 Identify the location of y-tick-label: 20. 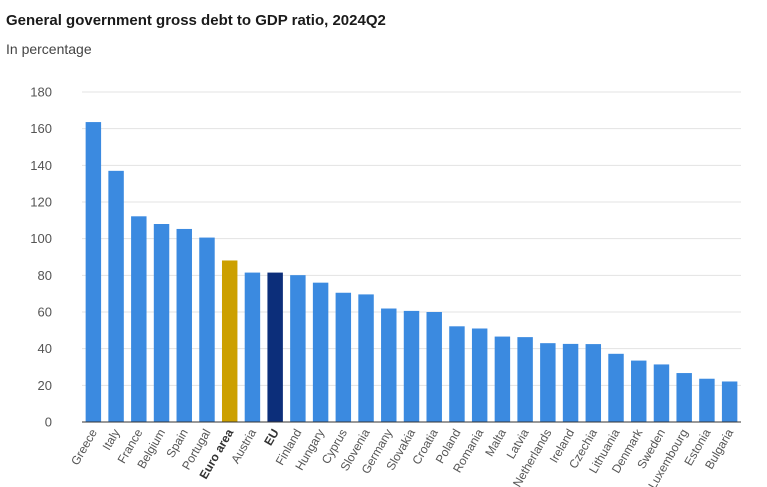
(45, 385).